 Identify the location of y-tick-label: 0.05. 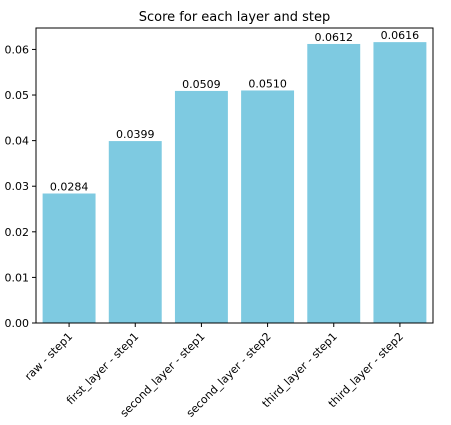
(17, 95).